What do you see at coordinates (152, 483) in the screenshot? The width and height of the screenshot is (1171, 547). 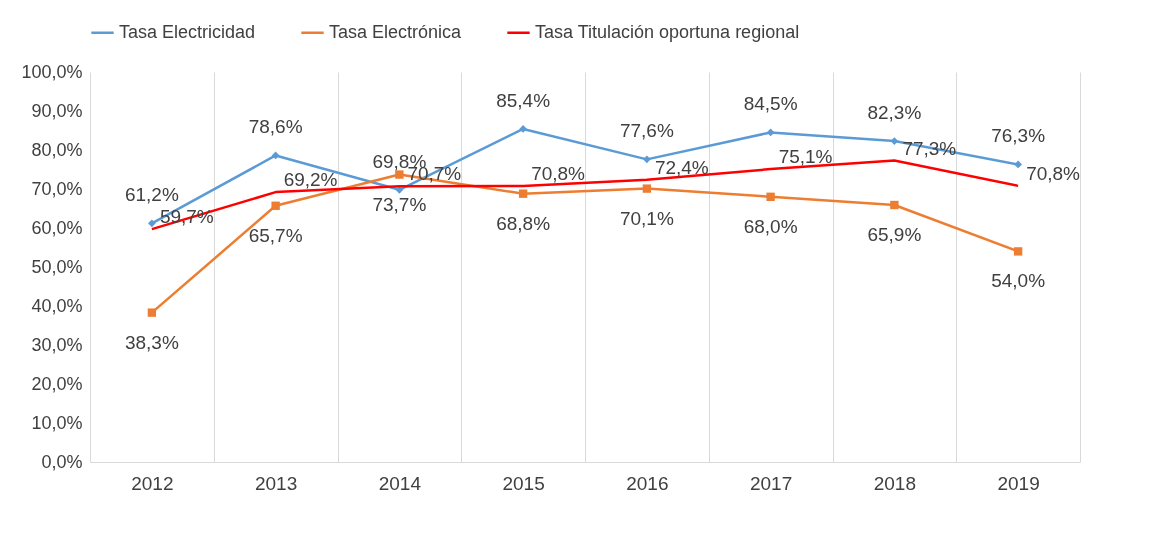 I see `x-tick-label: 2012` at bounding box center [152, 483].